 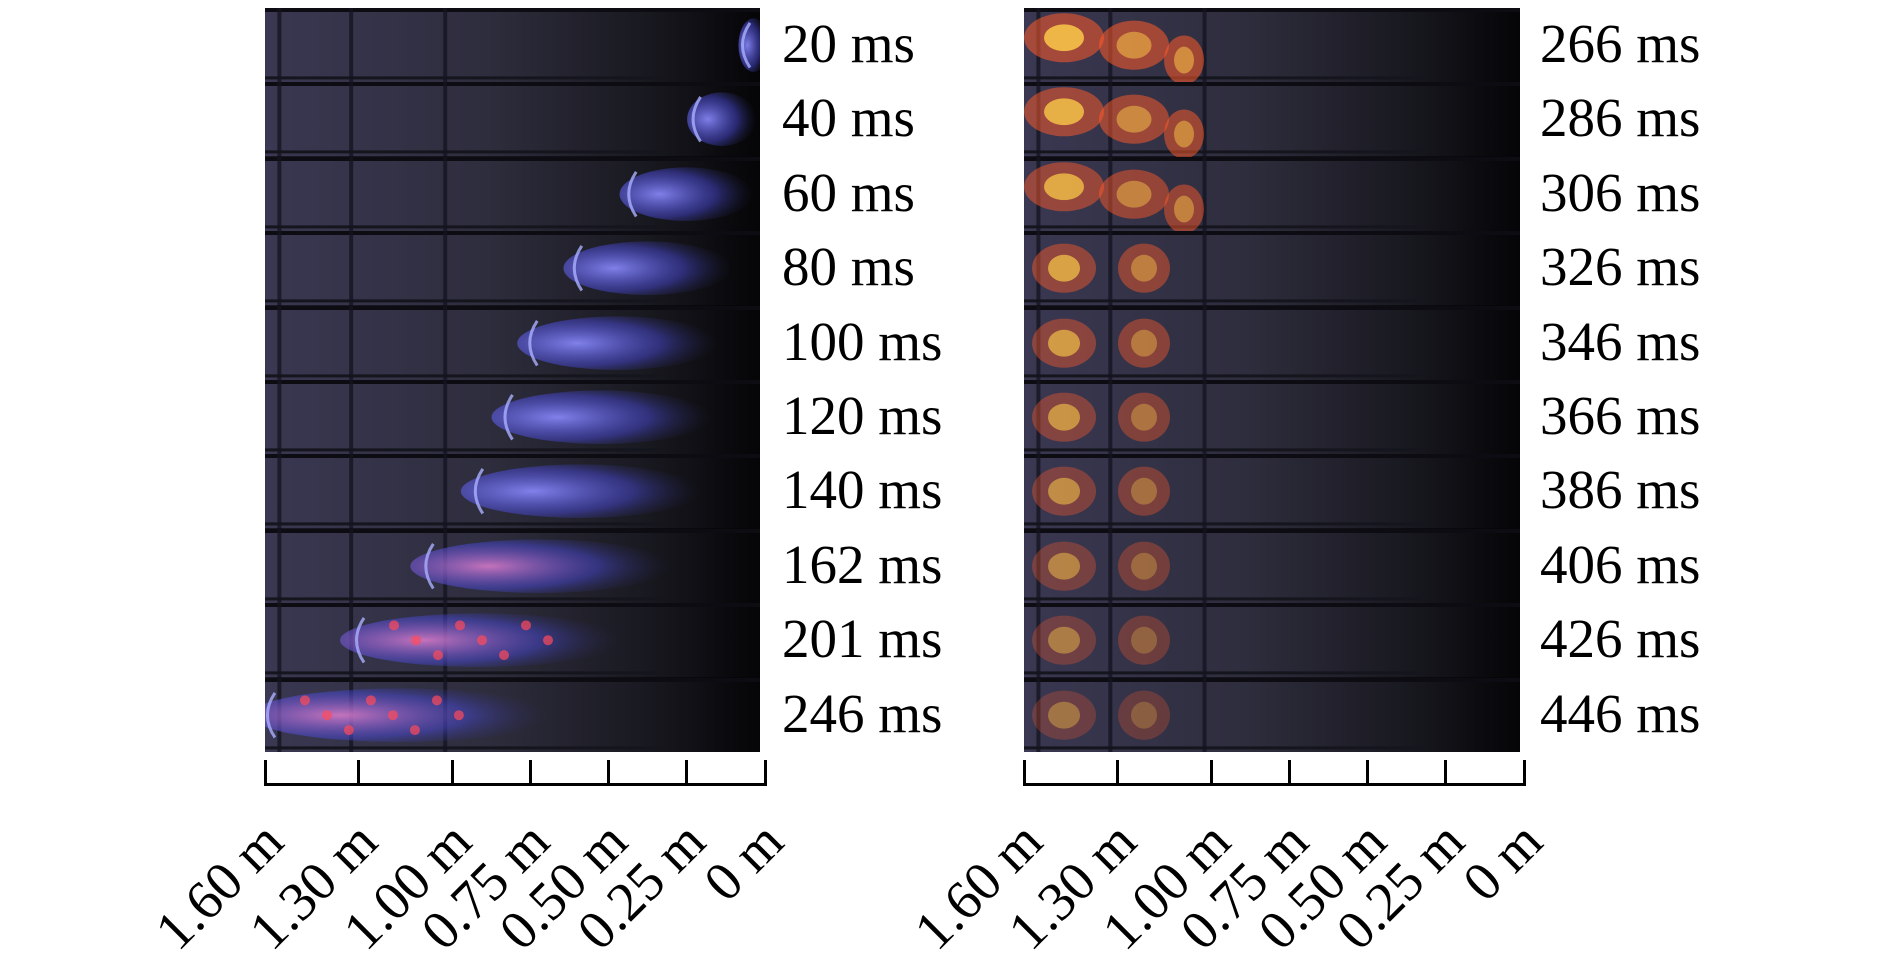 What do you see at coordinates (848, 267) in the screenshot?
I see `left-time-label: 80 ms` at bounding box center [848, 267].